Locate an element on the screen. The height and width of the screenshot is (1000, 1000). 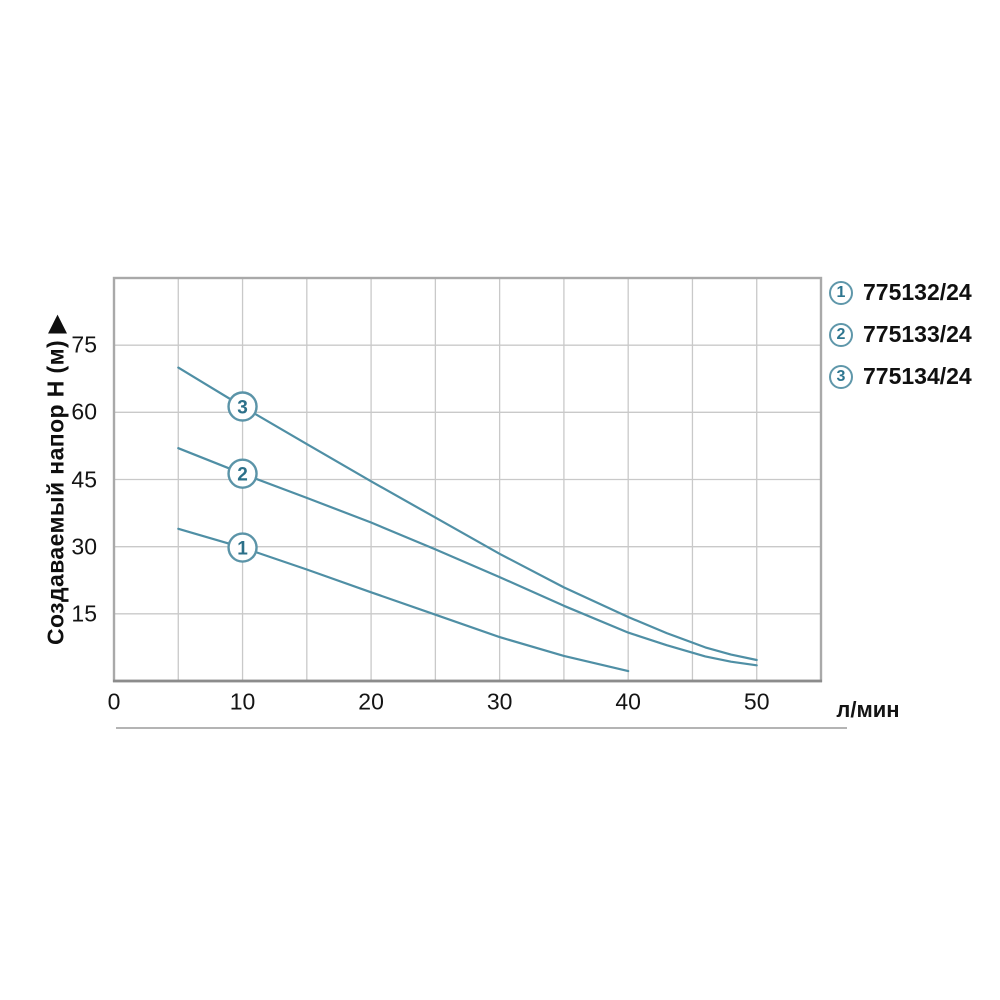
curve-number-label: 2 is located at coordinates (242, 475).